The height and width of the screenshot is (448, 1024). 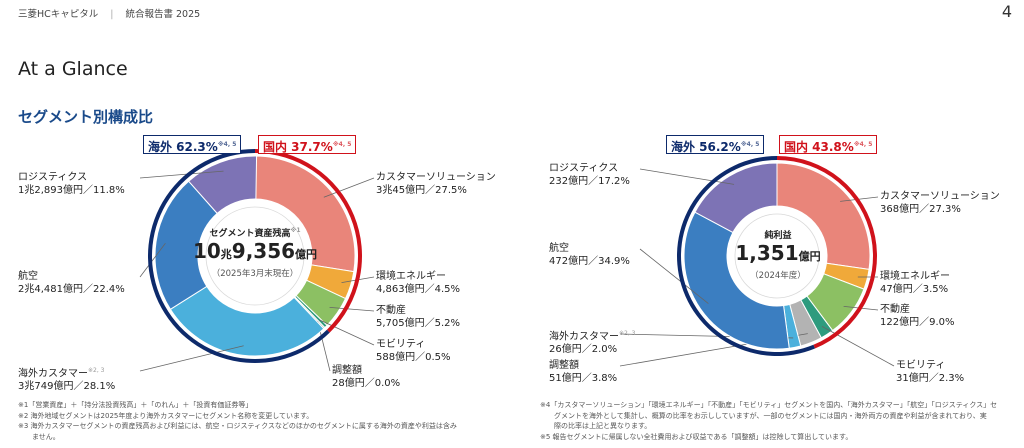 I want to click on overseas-tag-left: 海外 62.3%※4, 5, so click(x=192, y=144).